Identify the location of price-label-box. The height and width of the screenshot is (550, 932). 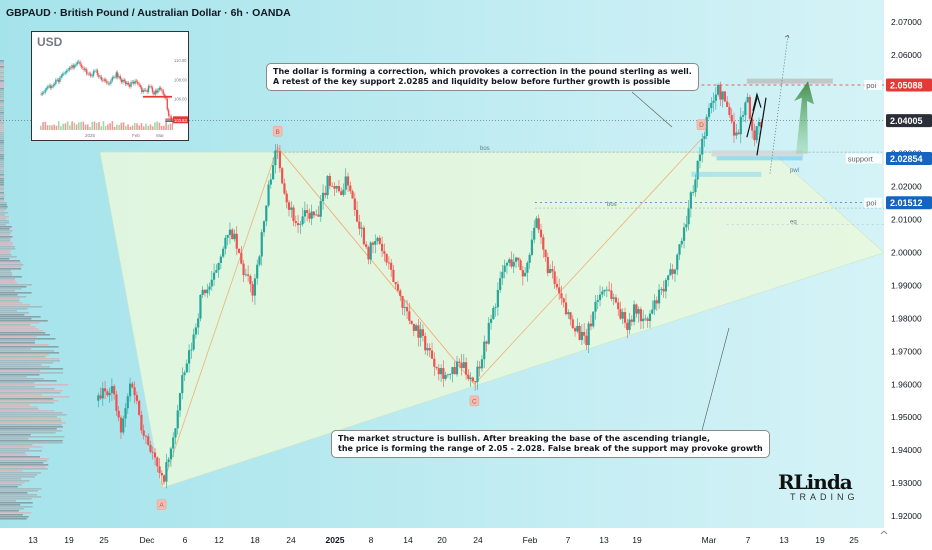
(909, 159).